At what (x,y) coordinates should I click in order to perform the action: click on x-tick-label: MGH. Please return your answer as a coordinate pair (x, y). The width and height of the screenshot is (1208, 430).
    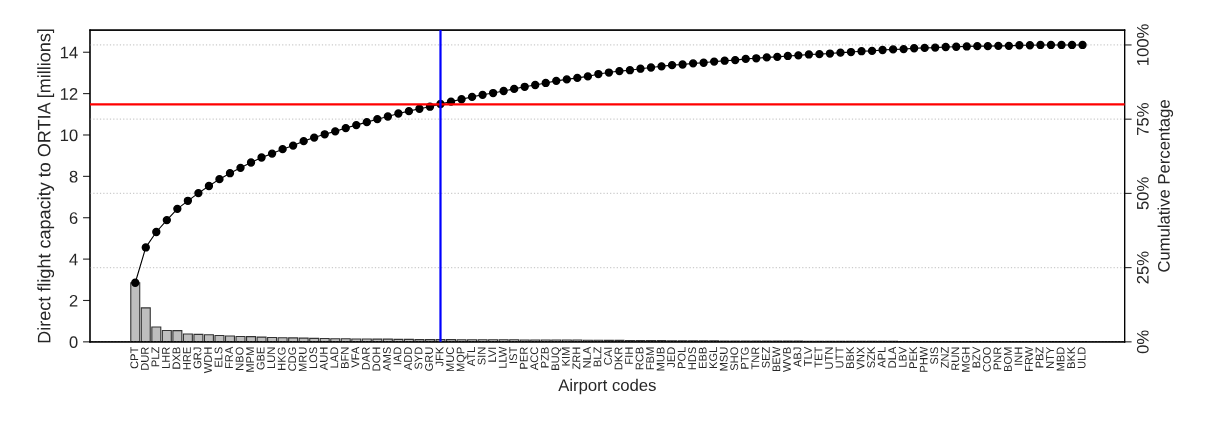
    Looking at the image, I should click on (965, 359).